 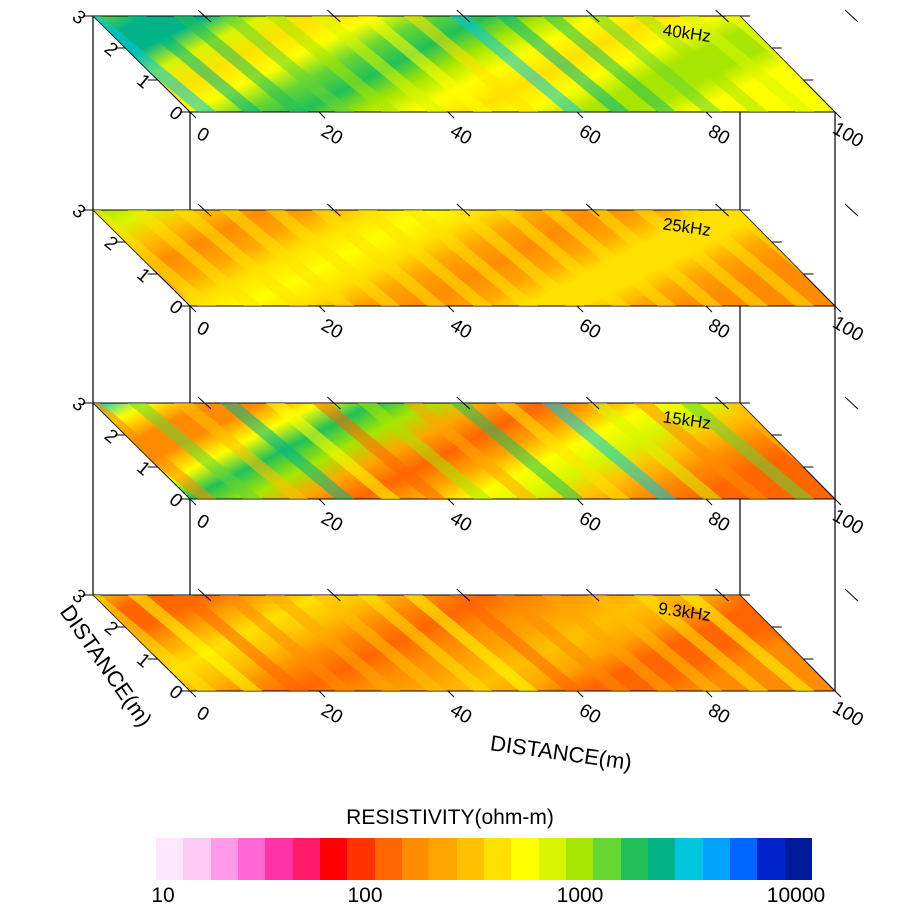 What do you see at coordinates (561, 752) in the screenshot?
I see `x-axis-title: DISTANCE(m)` at bounding box center [561, 752].